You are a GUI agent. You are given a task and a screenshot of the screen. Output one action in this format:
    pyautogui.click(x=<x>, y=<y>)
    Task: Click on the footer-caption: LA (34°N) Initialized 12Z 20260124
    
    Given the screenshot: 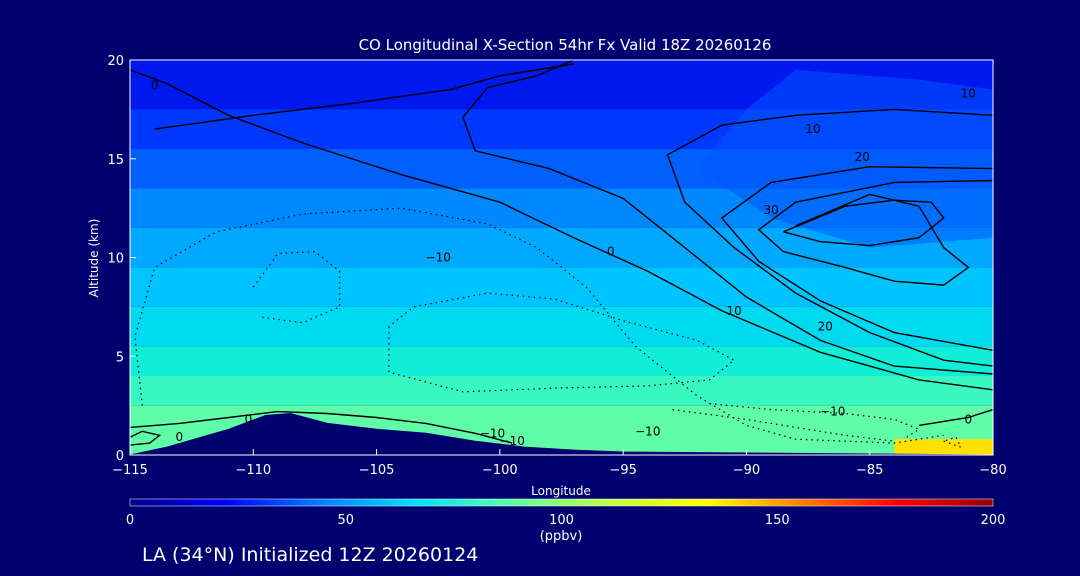 What is the action you would take?
    pyautogui.click(x=310, y=555)
    